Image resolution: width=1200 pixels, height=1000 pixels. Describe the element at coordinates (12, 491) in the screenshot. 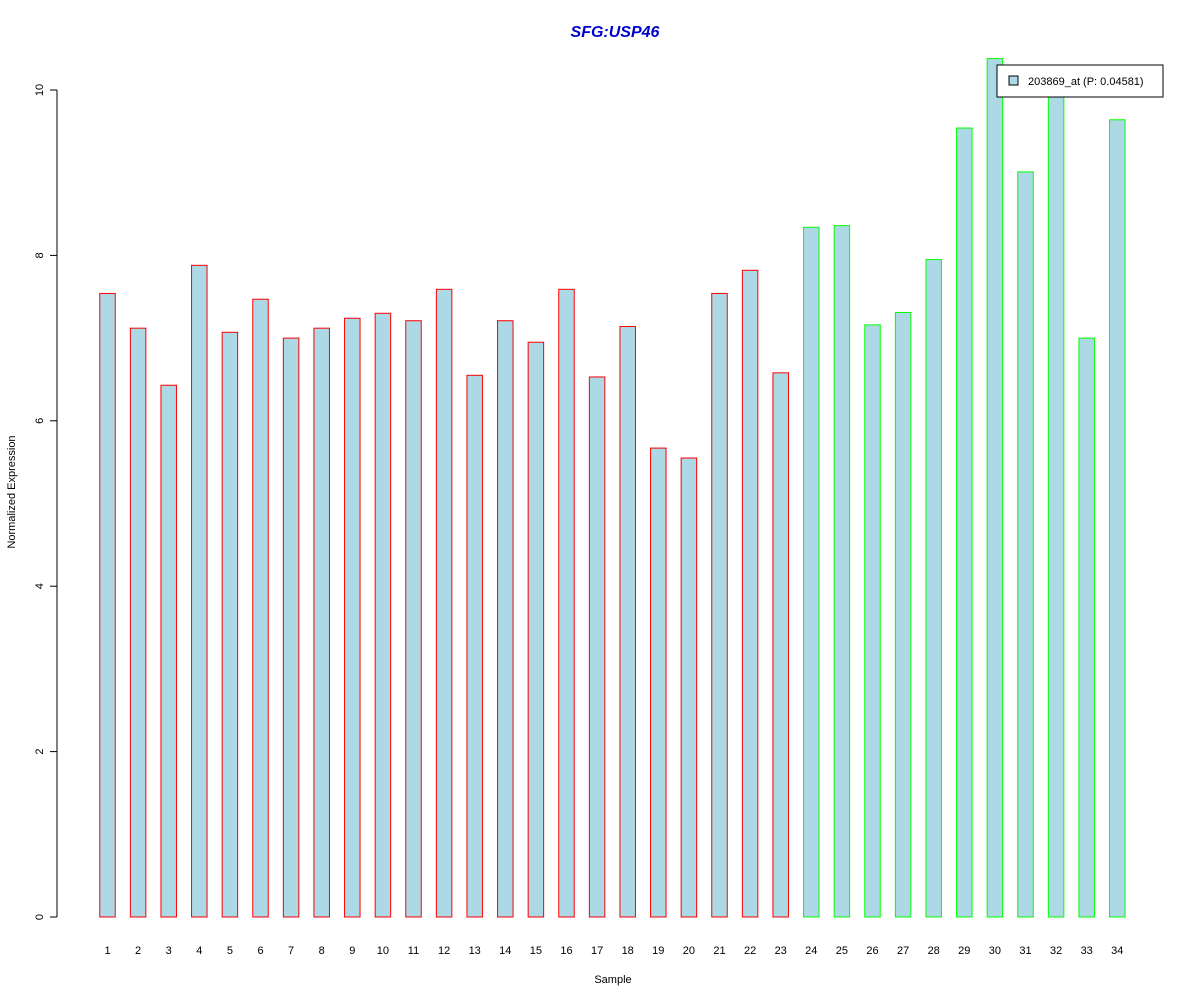

I see `y-axis-label: Normalized Expression` at that location.